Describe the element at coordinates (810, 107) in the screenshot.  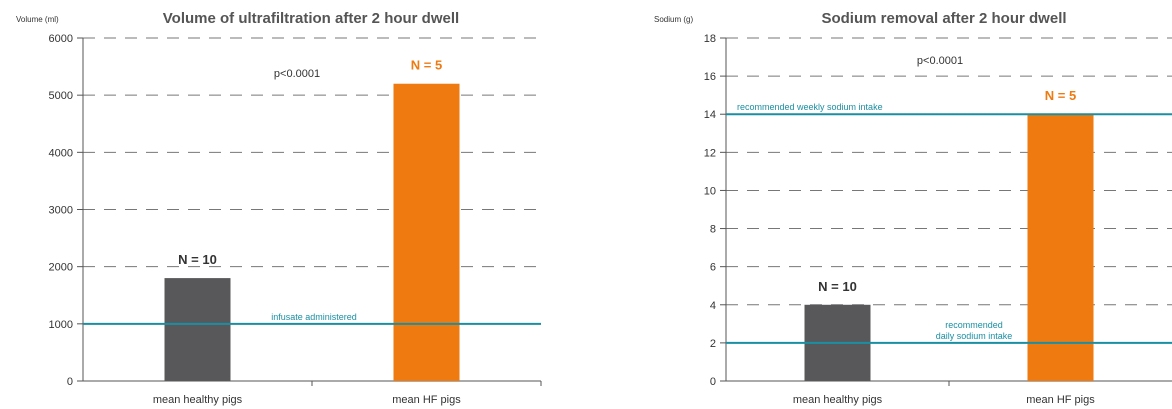
I see `reference-line-label-0: recommended weekly sodium intake` at that location.